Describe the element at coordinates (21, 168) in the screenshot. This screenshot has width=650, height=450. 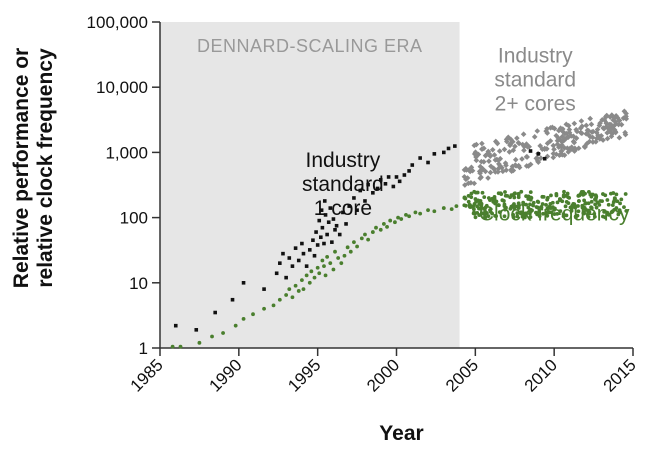
I see `y-axis-title-line: Relative performance or` at that location.